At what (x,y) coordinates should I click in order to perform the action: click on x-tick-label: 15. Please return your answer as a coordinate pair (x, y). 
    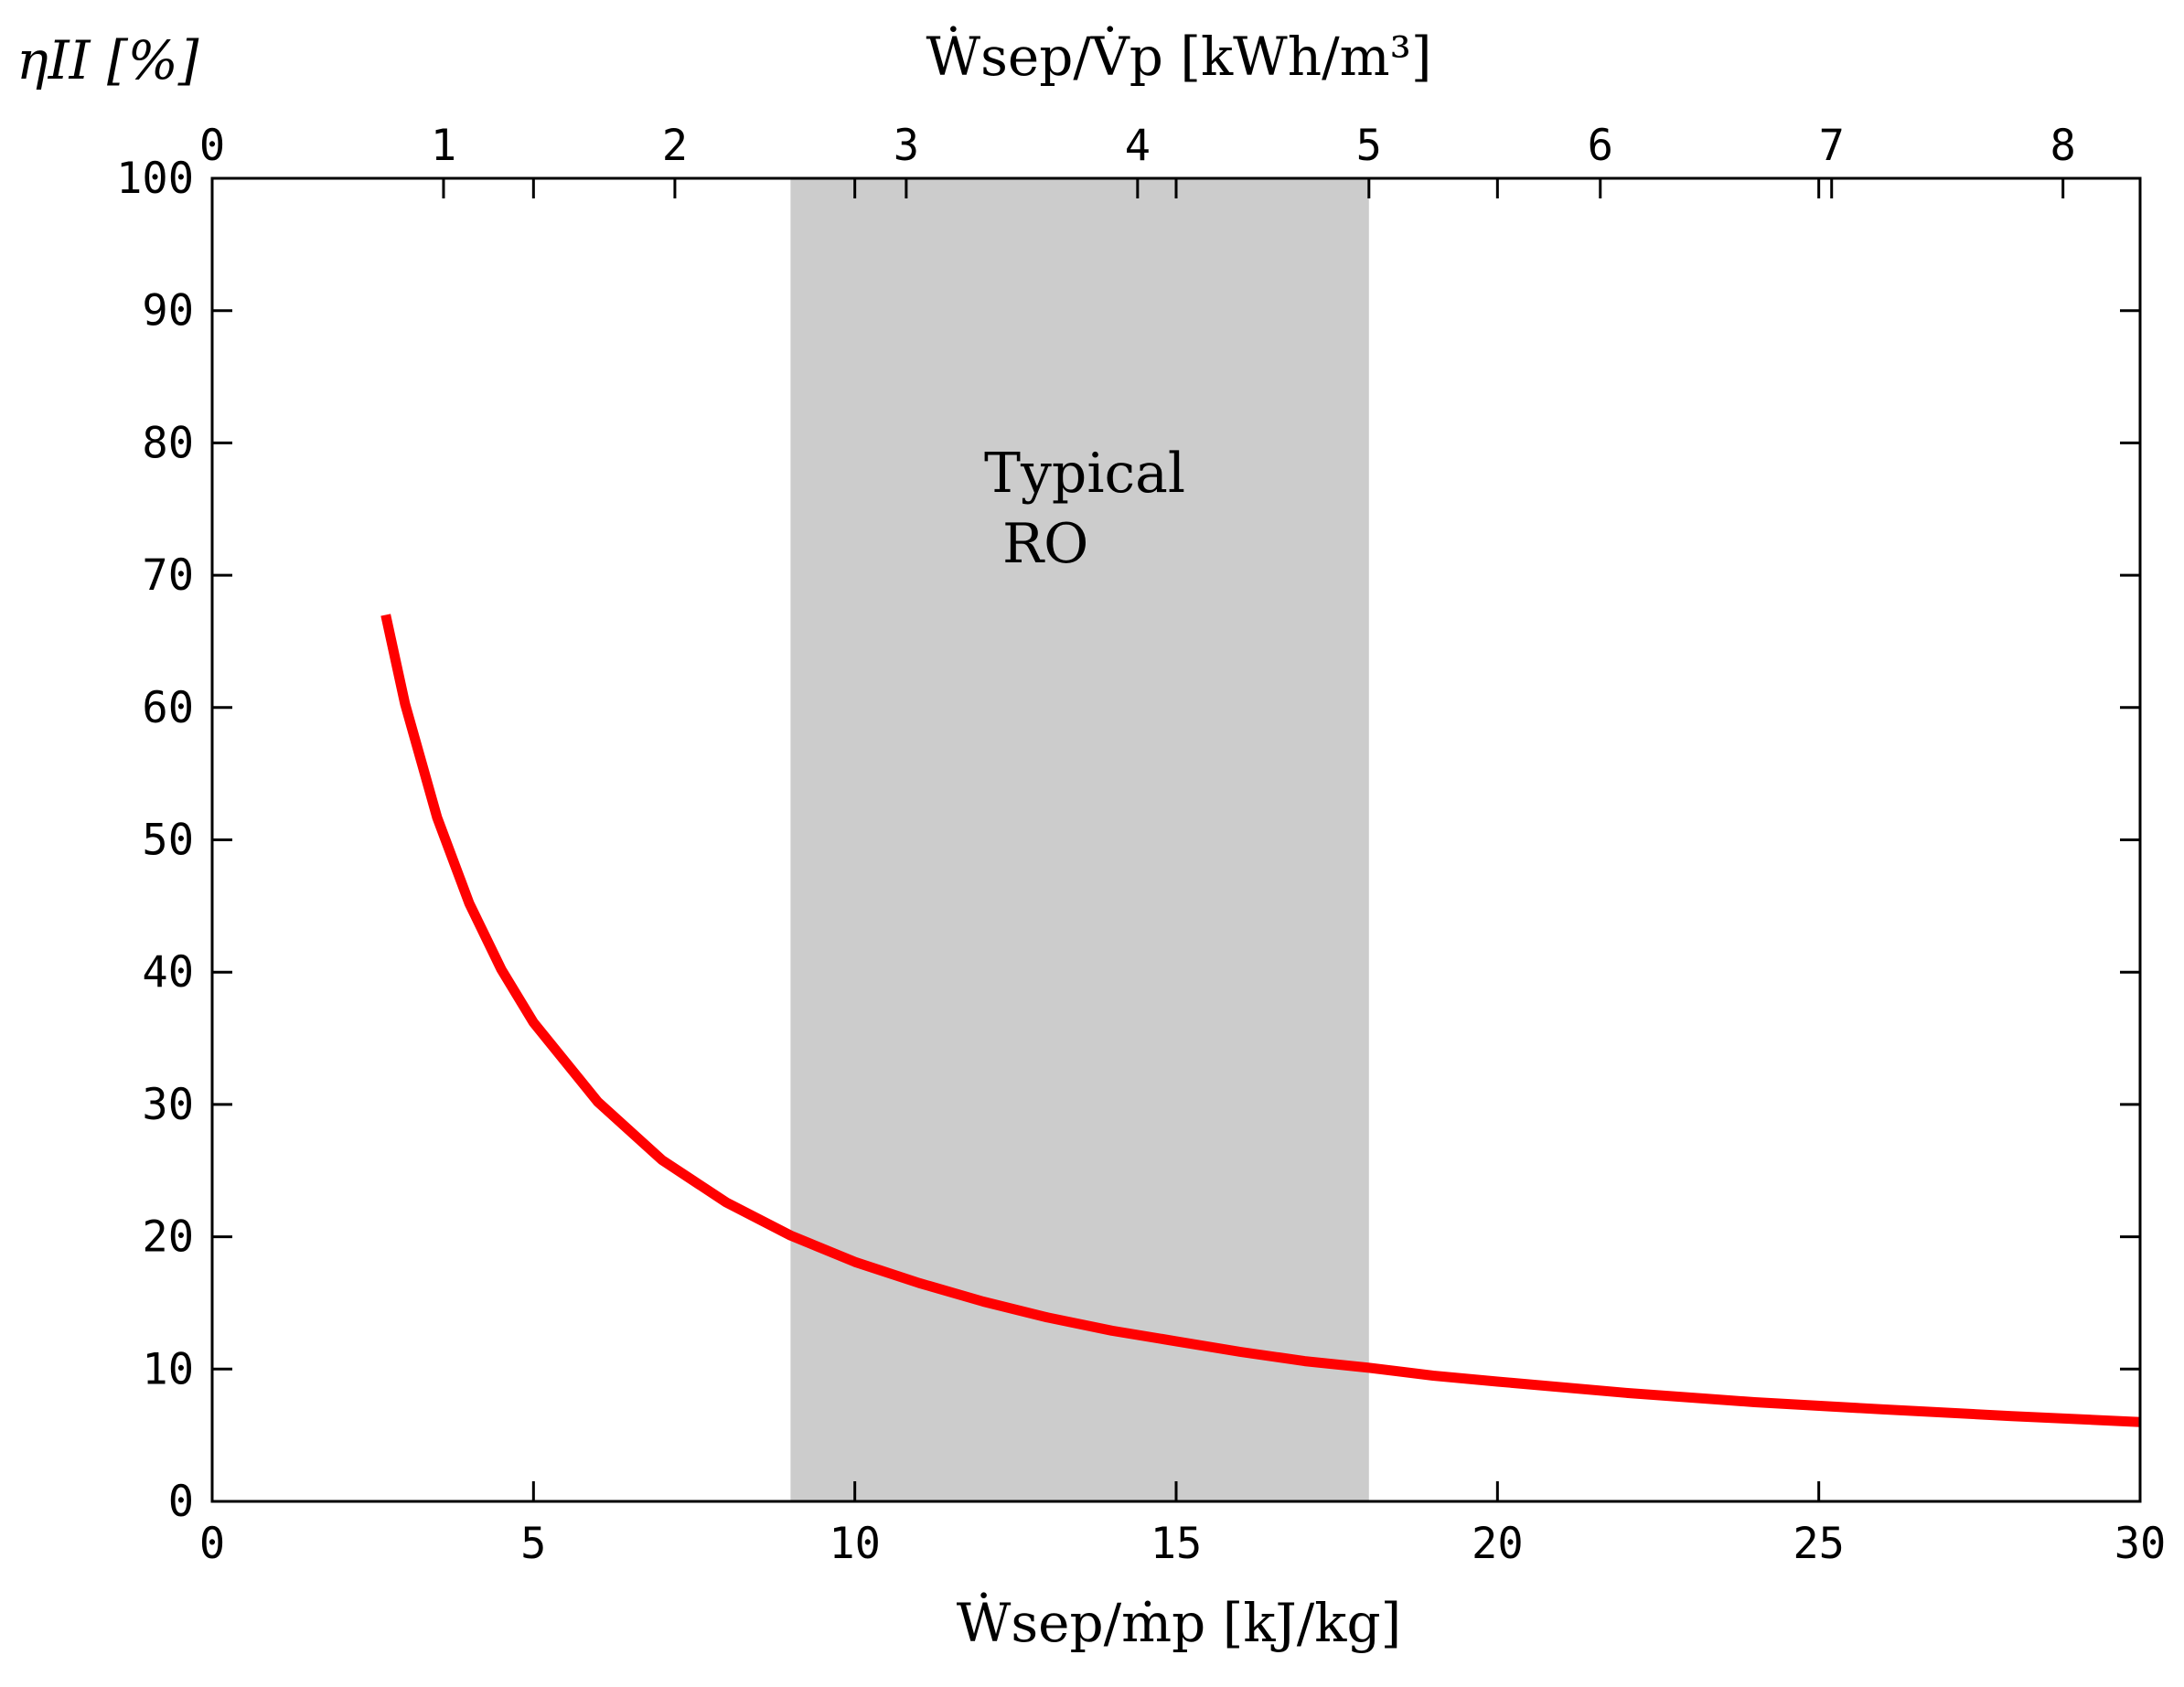
    Looking at the image, I should click on (1177, 1544).